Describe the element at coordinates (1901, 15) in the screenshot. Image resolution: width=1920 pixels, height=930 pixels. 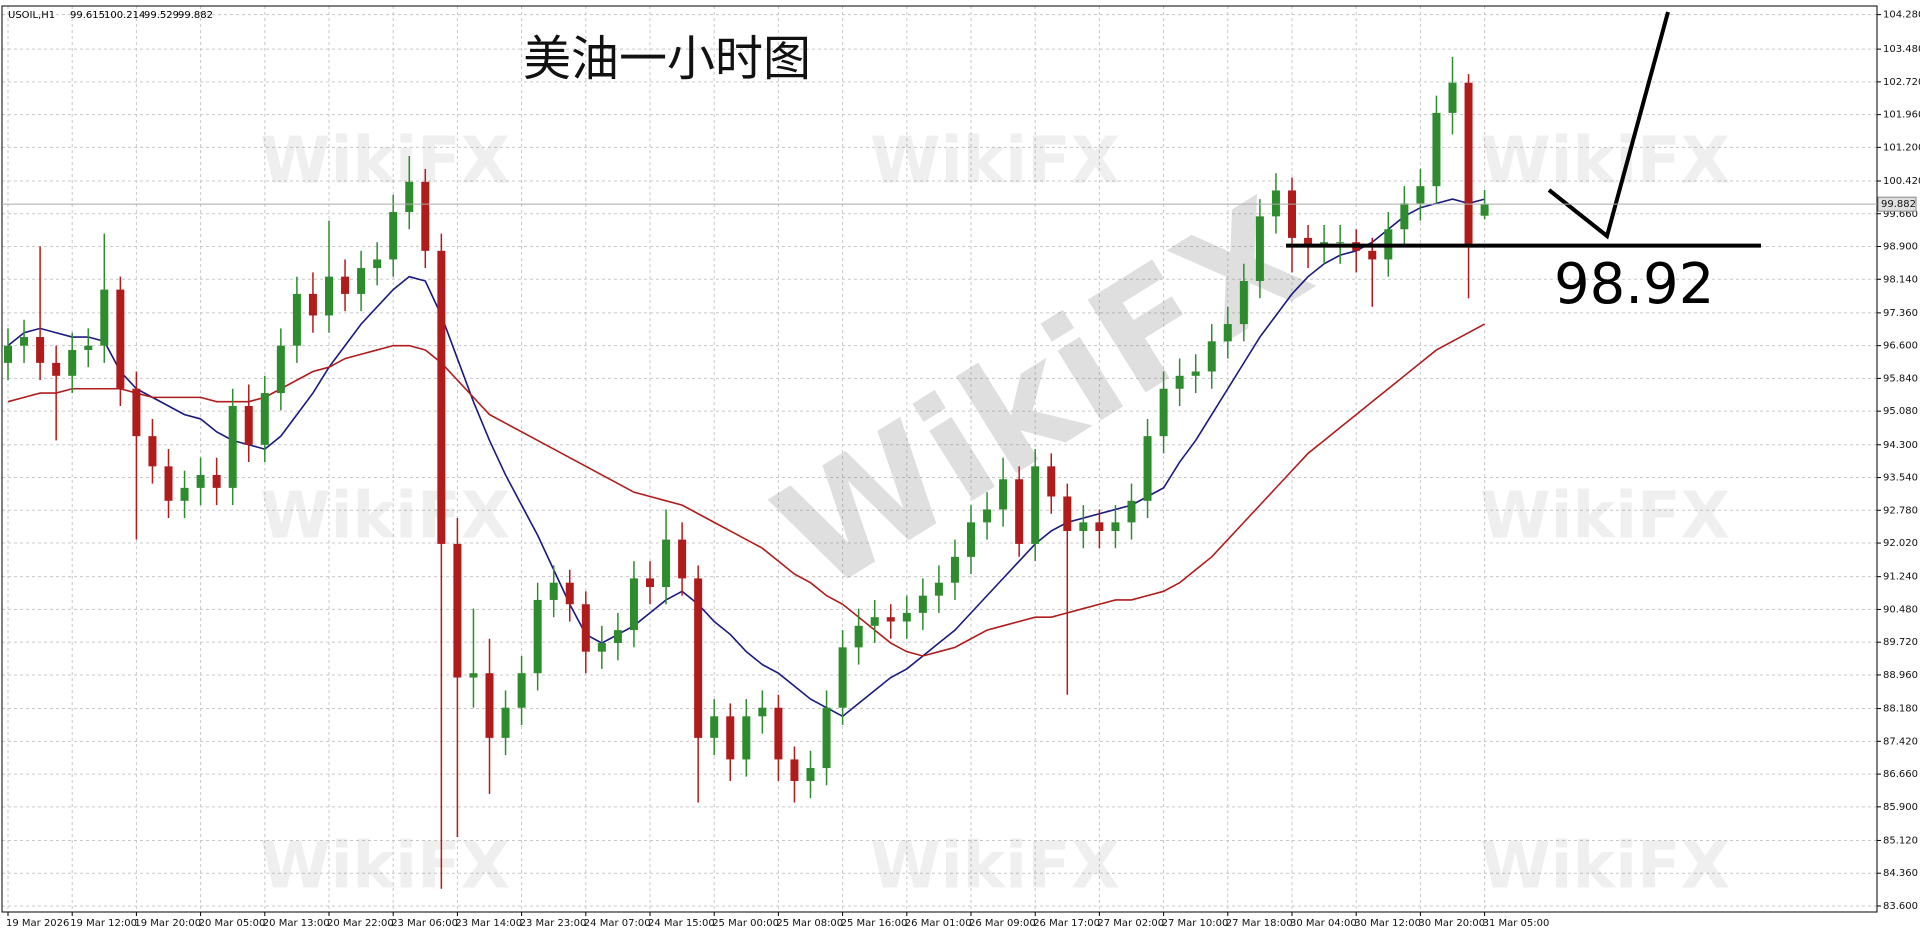
I see `y-tick-label: 104.280` at that location.